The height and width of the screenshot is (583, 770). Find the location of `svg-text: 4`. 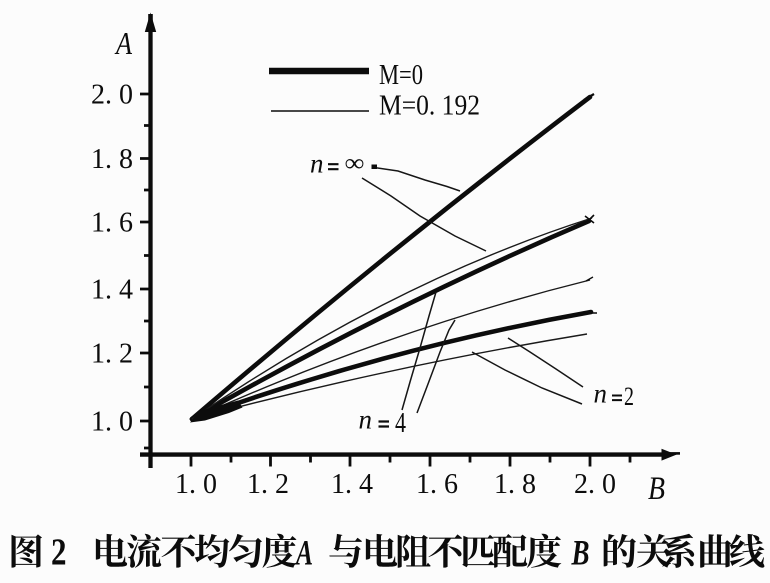

svg-text: 4 is located at coordinates (400, 423).